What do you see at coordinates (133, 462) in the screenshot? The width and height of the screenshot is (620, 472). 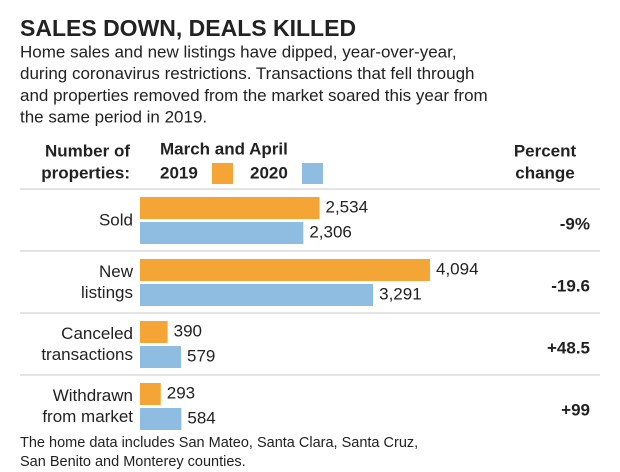 I see `footnote: San Benito and Monterey counties.` at bounding box center [133, 462].